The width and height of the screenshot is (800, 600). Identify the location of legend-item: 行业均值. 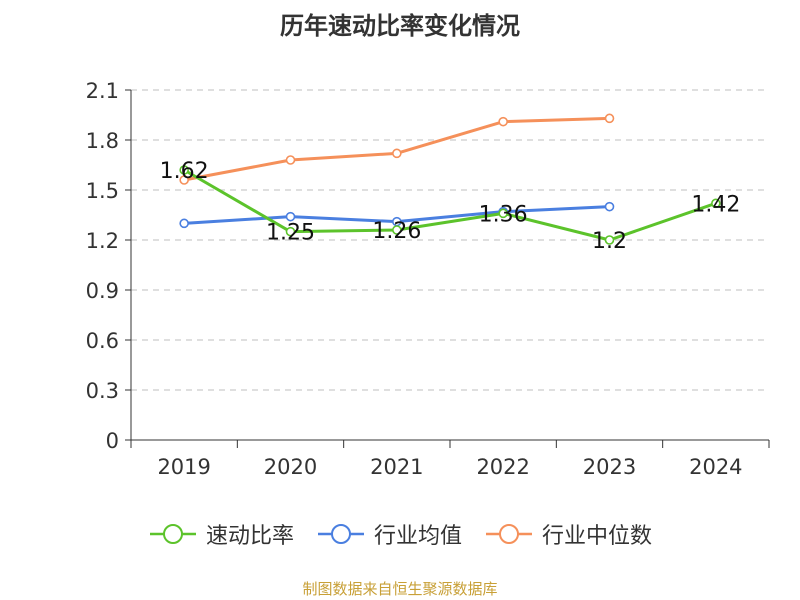
(389, 534).